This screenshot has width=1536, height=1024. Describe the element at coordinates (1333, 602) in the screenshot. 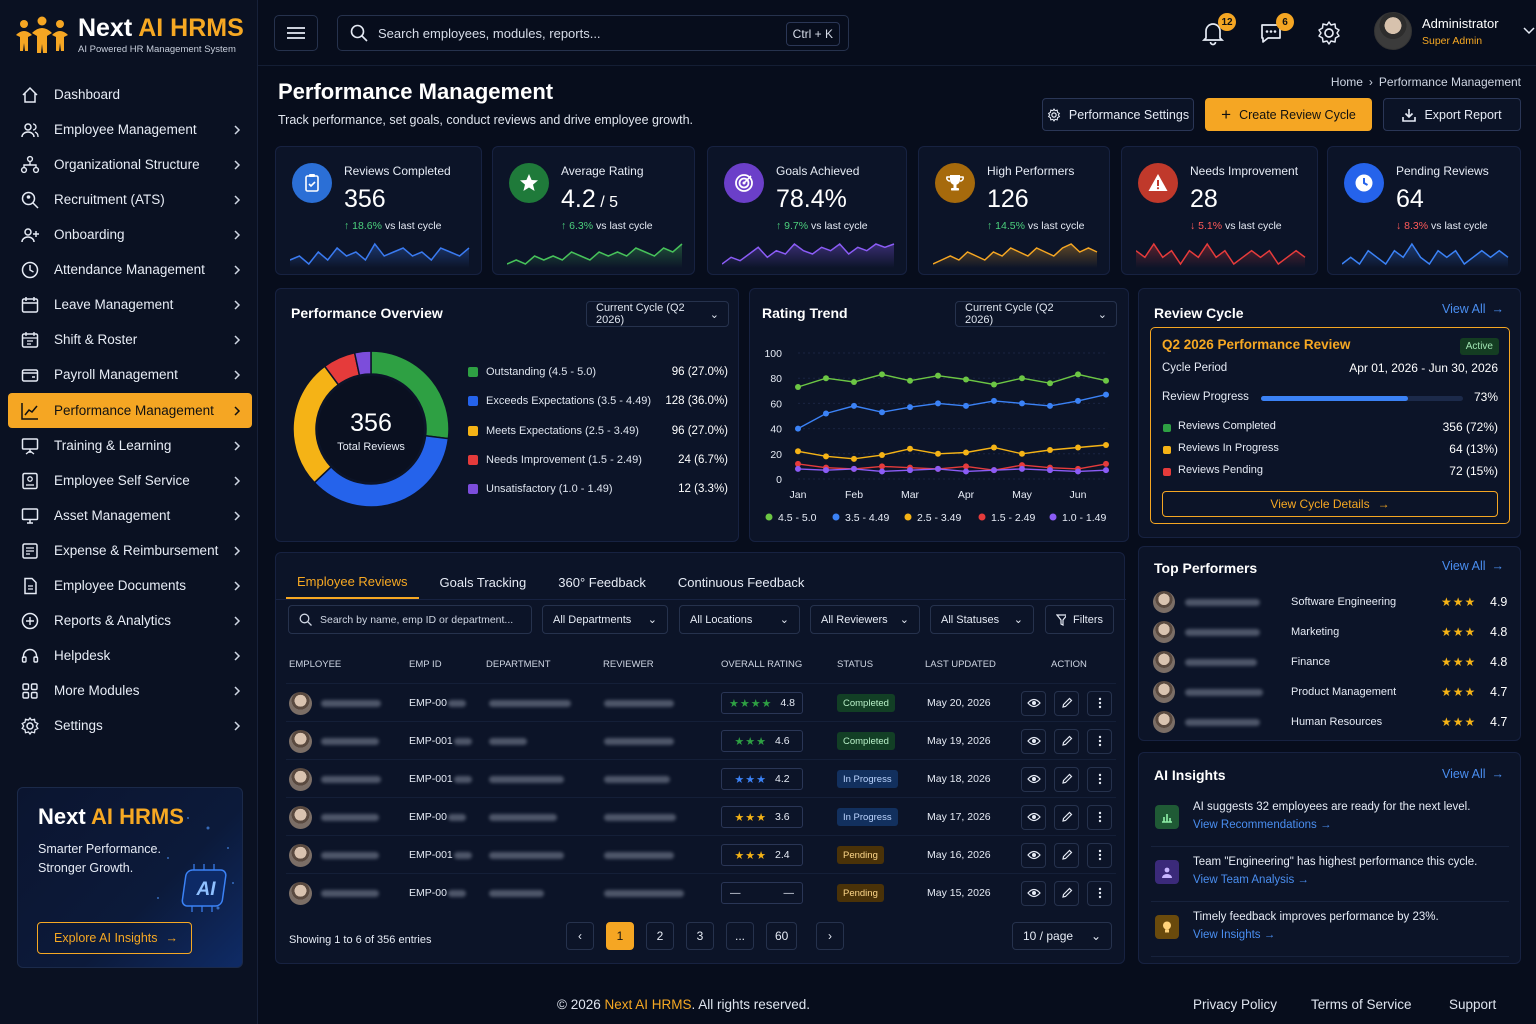

I see `performer-row: Software Engineering ★★★ 4.9` at that location.